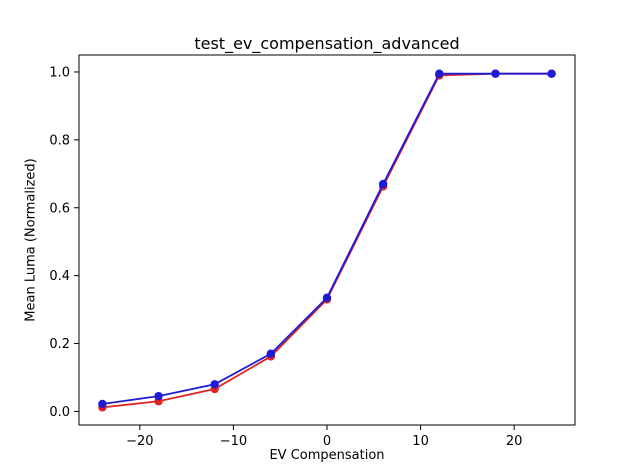  I want to click on x-tick-label: 0, so click(327, 441).